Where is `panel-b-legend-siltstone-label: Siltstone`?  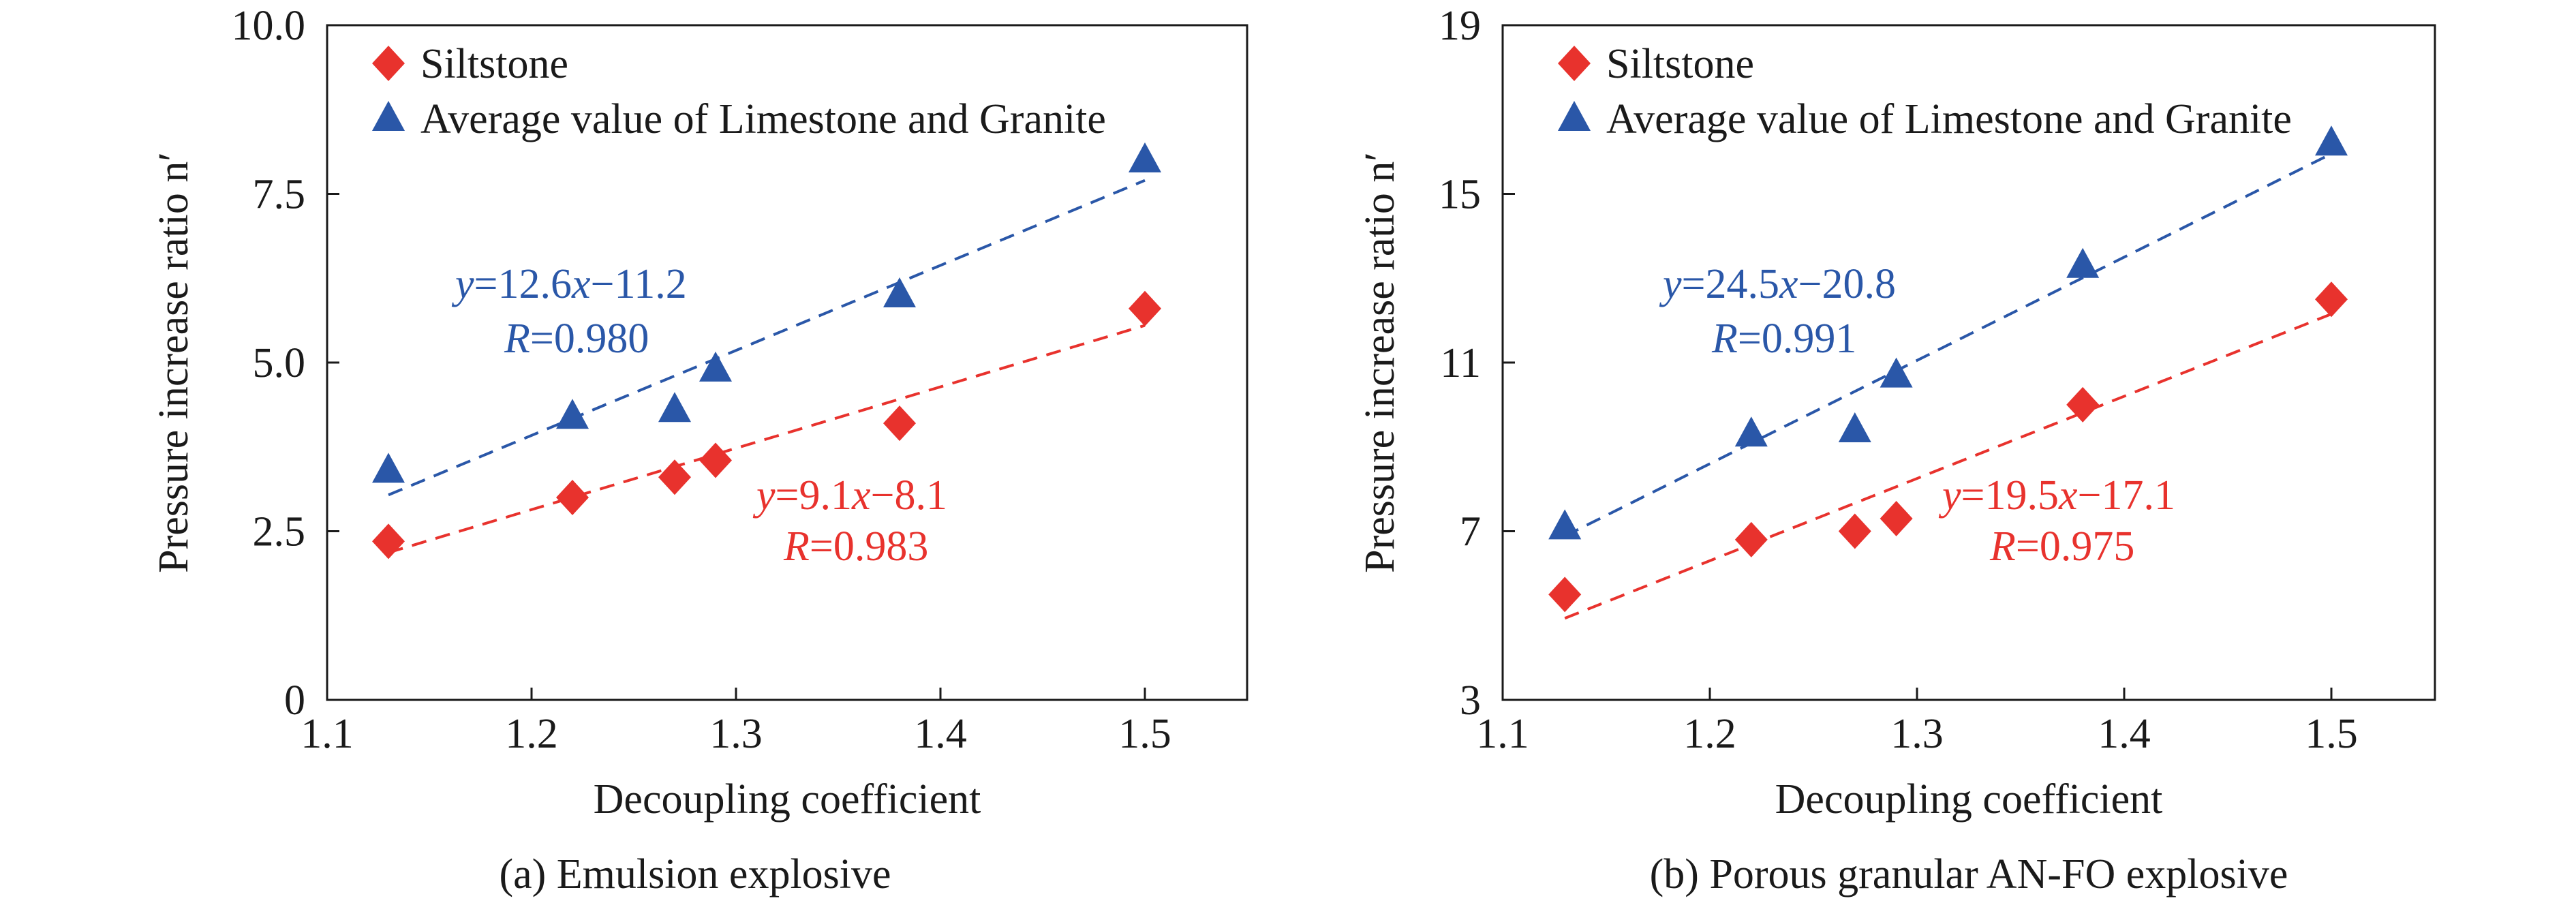
panel-b-legend-siltstone-label: Siltstone is located at coordinates (1680, 64).